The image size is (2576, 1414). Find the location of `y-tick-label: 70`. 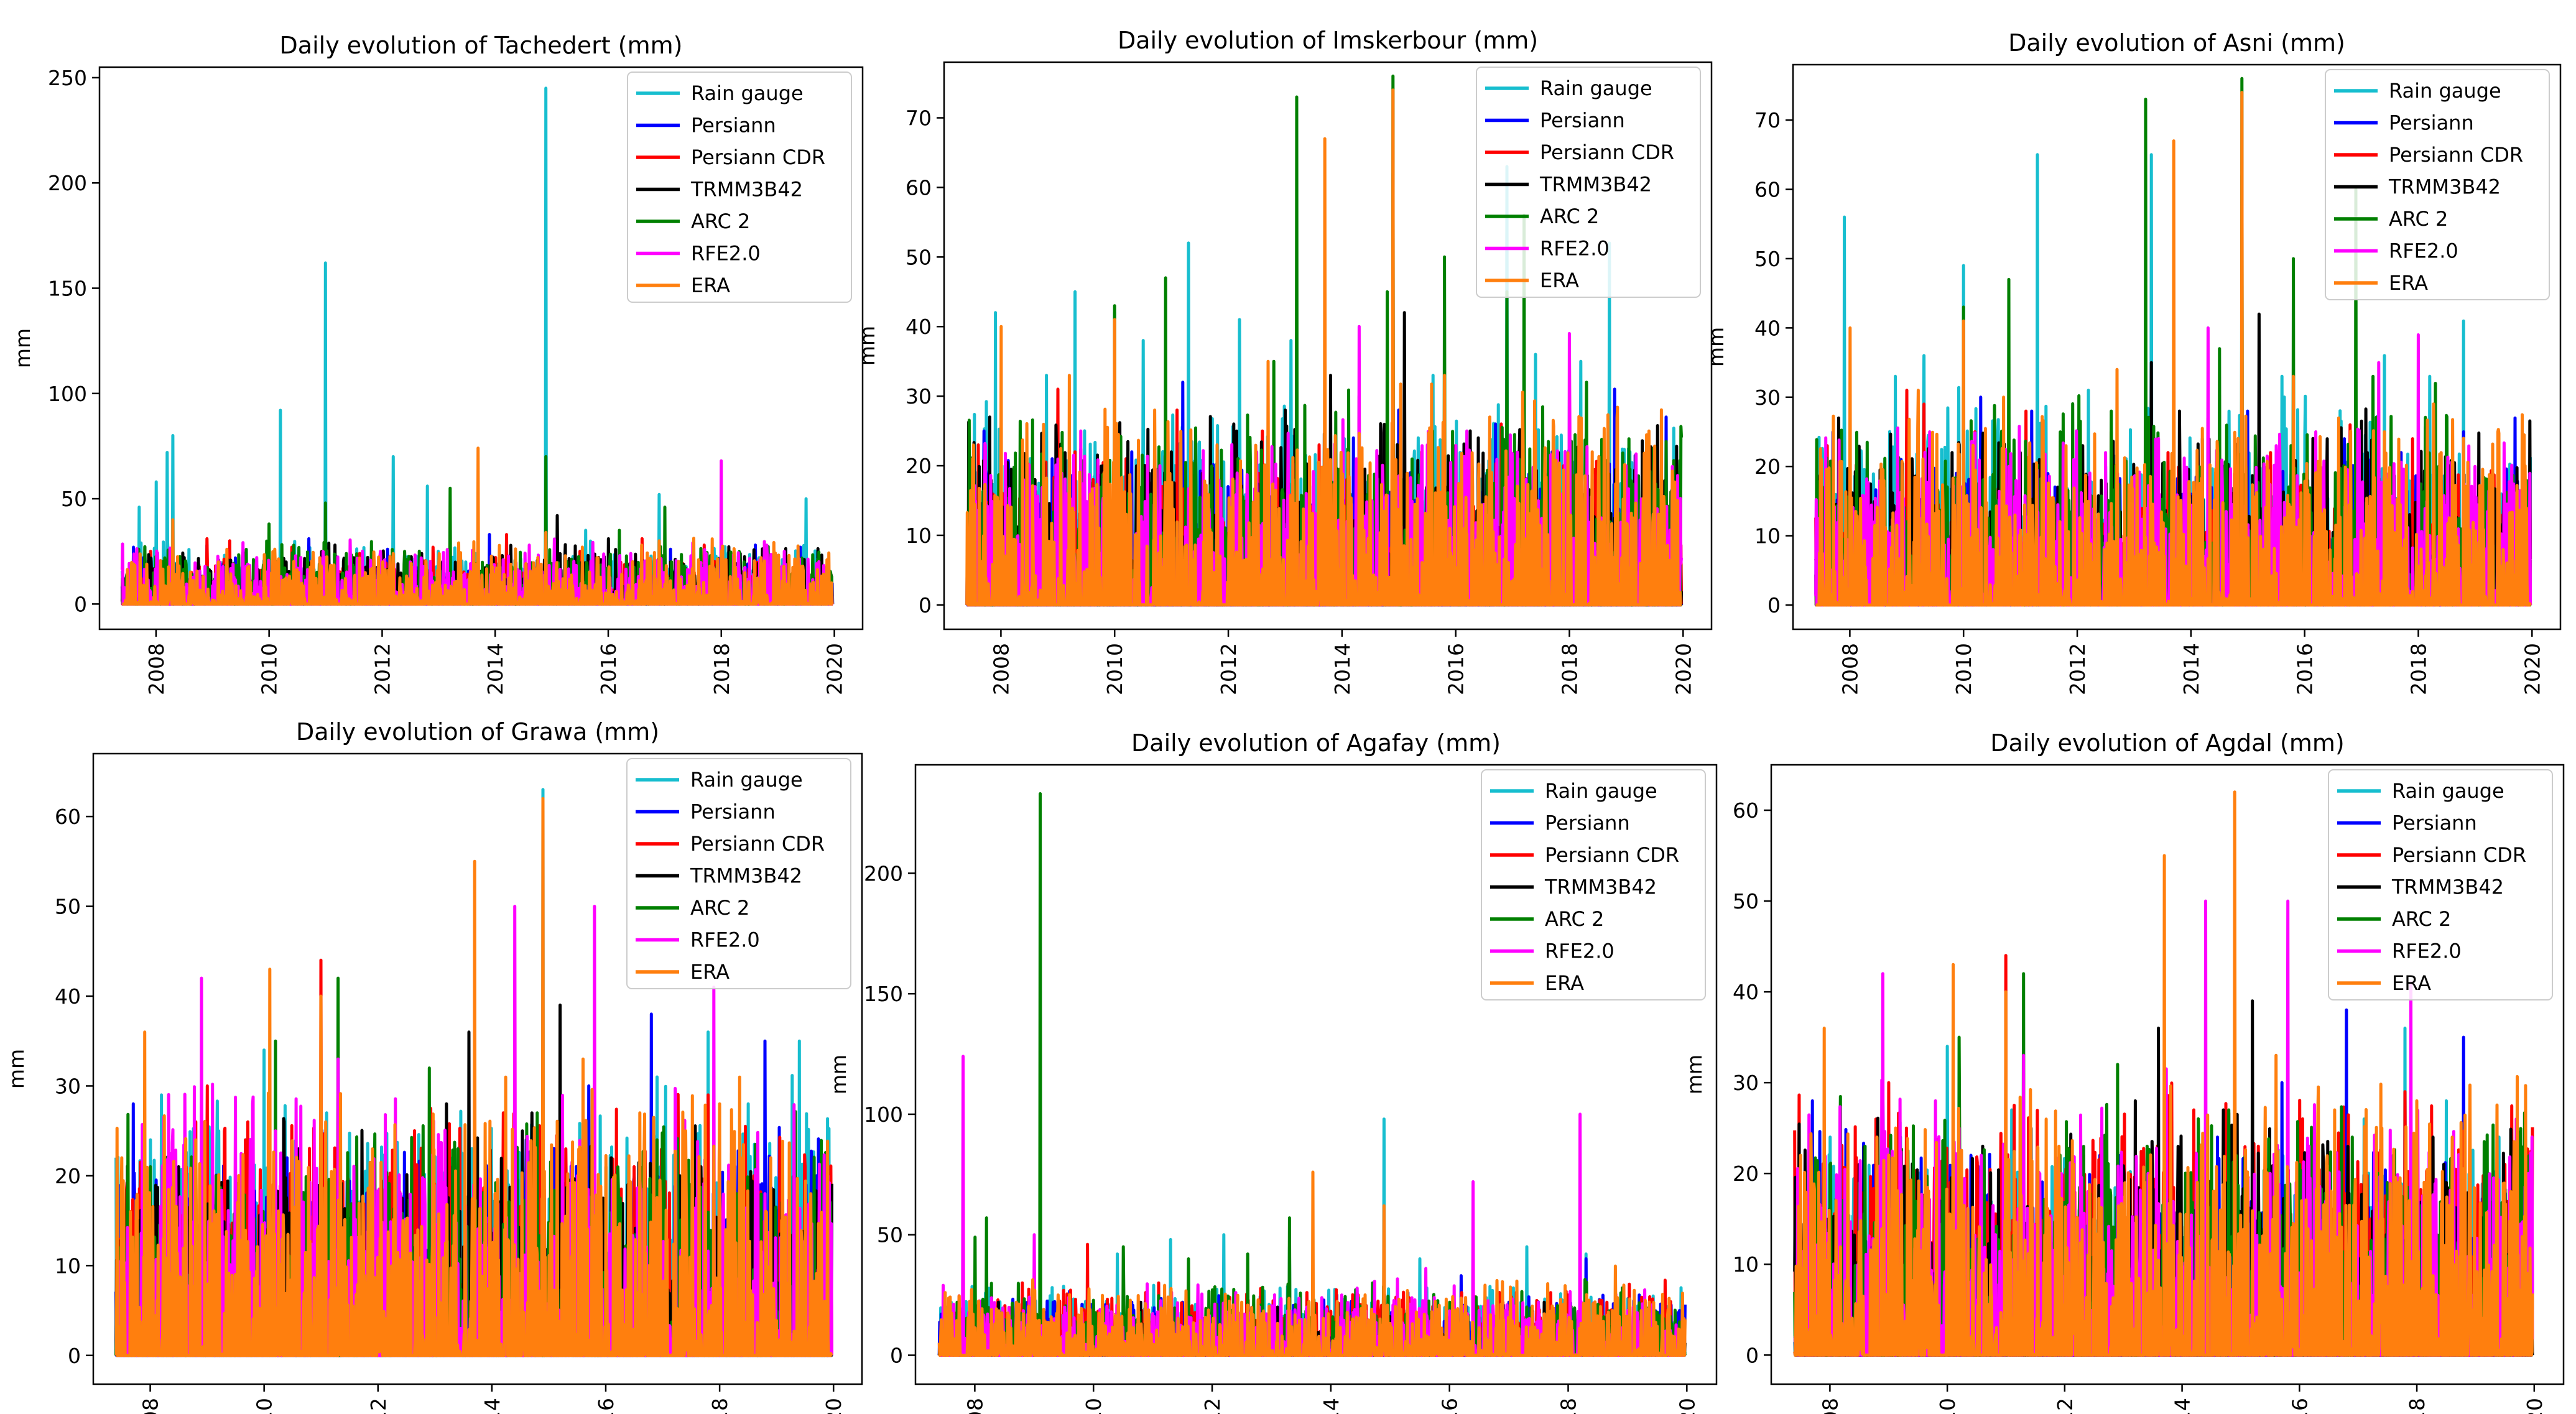

y-tick-label: 70 is located at coordinates (919, 118).